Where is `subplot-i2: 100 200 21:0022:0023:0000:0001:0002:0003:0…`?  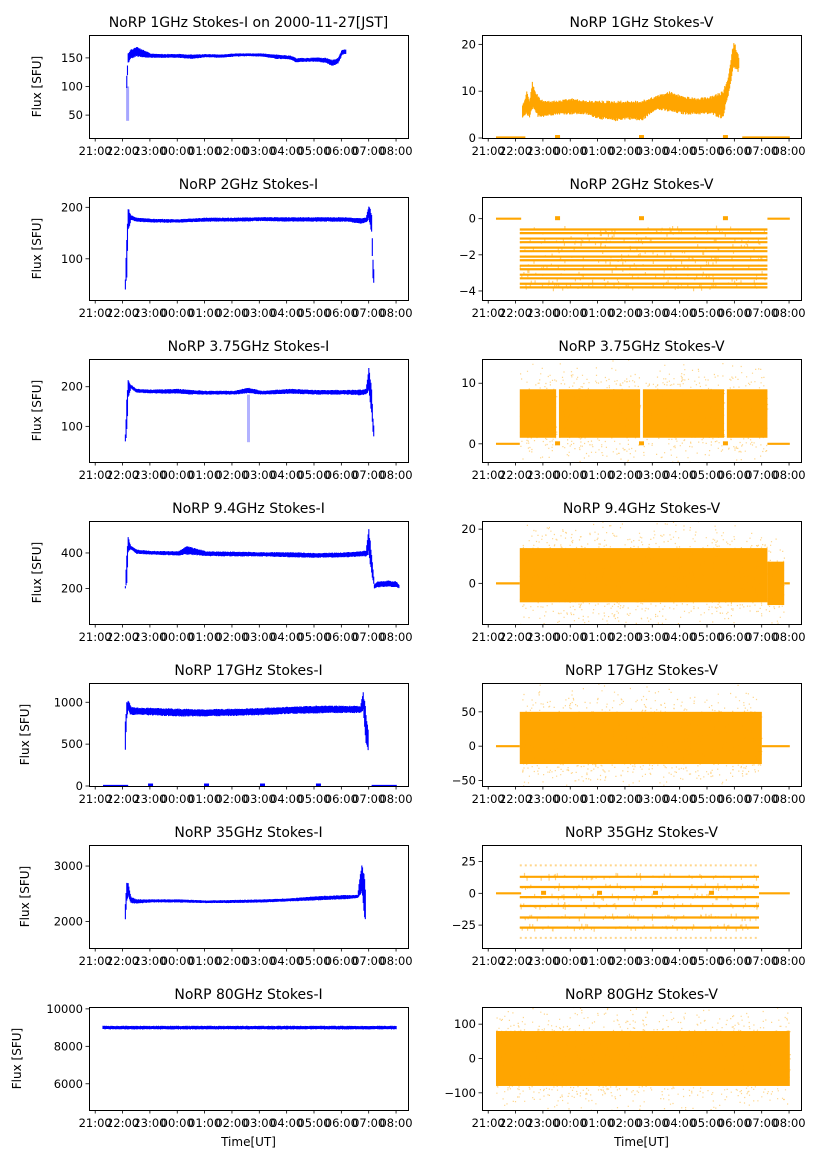
subplot-i2: 100 200 21:0022:0023:0000:0001:0002:0003:0… is located at coordinates (221, 248).